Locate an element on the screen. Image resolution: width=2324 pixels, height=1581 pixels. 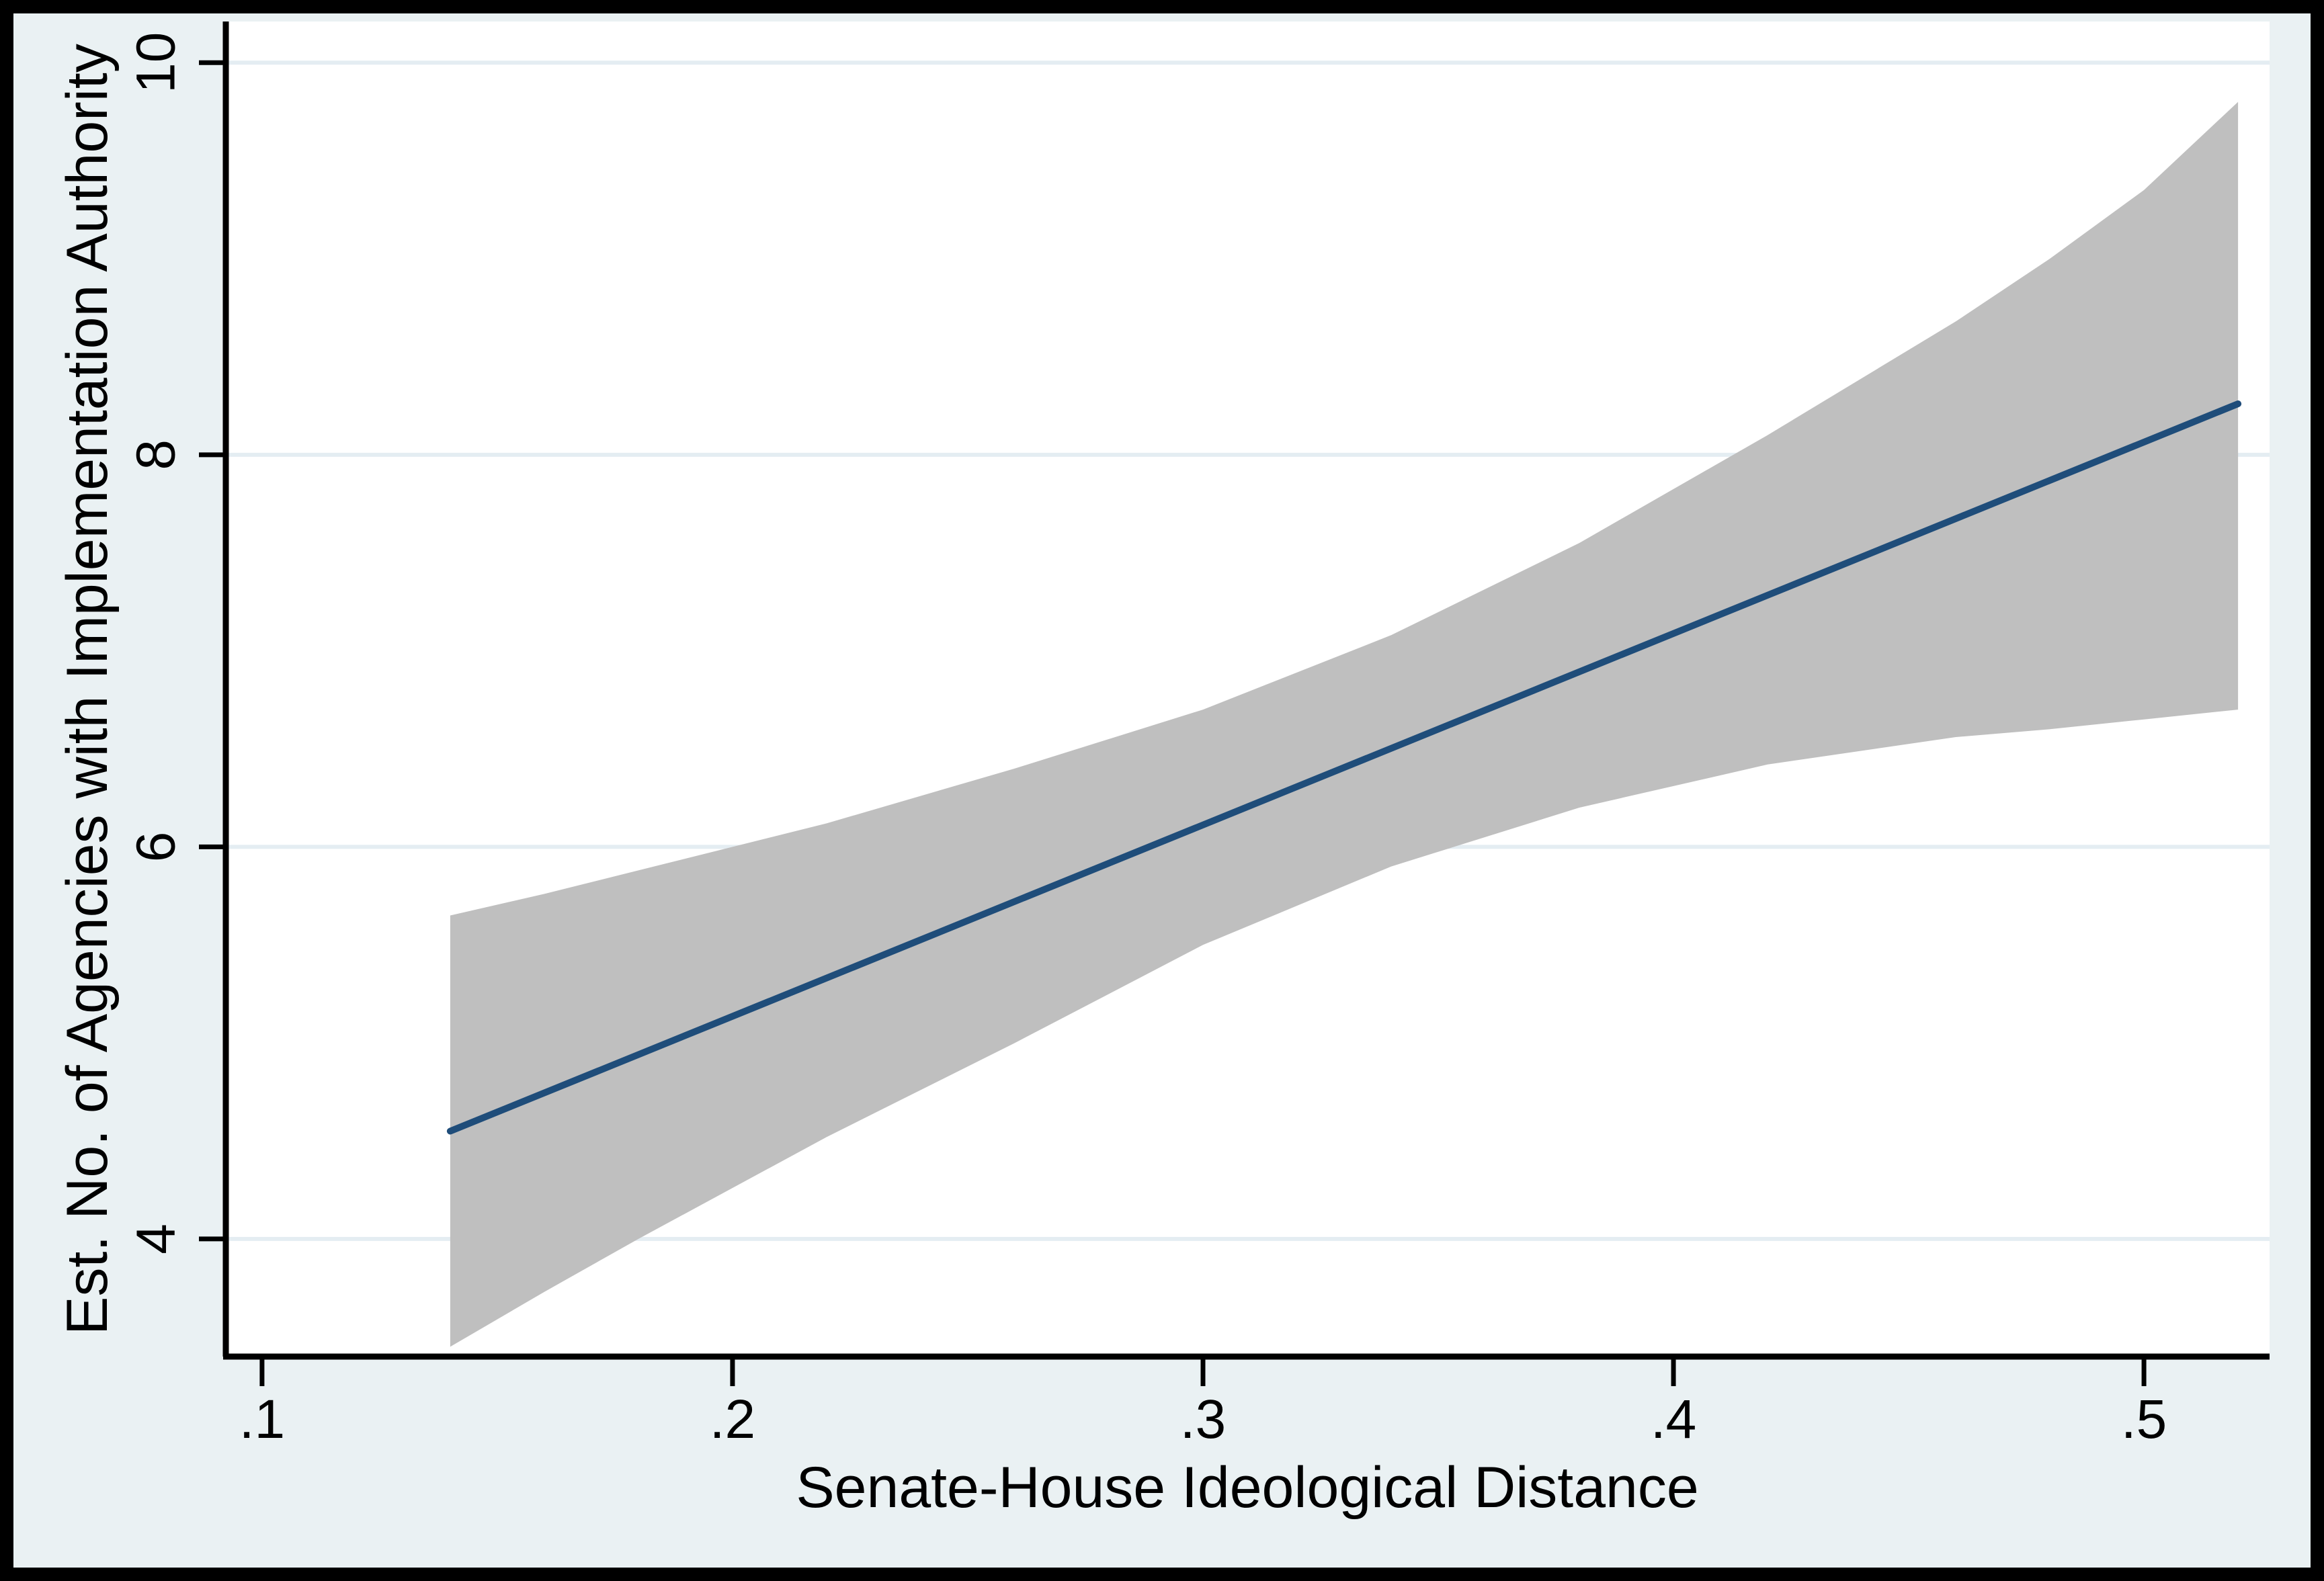
x-tick-label: .1 is located at coordinates (262, 1419).